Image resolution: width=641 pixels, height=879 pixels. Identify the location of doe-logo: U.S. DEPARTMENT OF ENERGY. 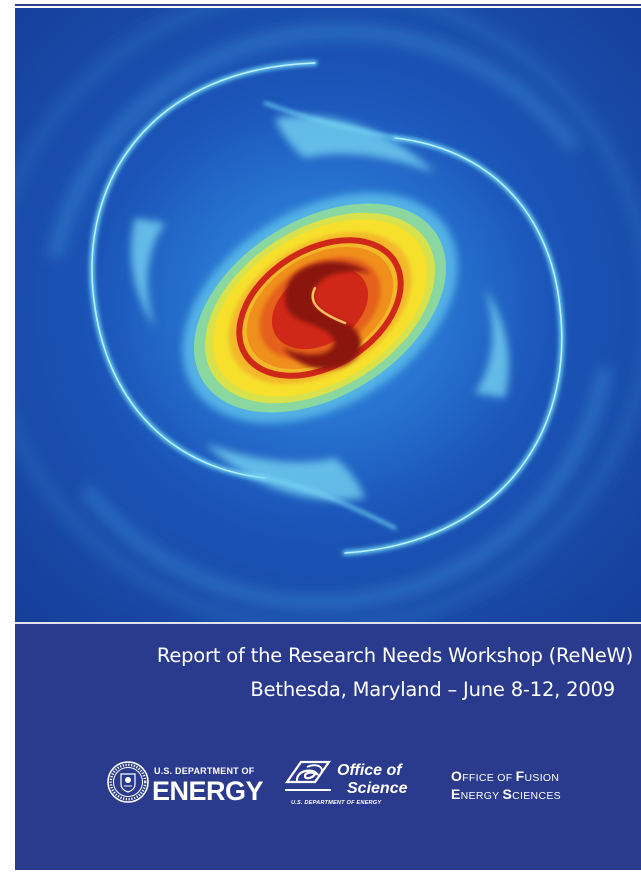
(185, 782).